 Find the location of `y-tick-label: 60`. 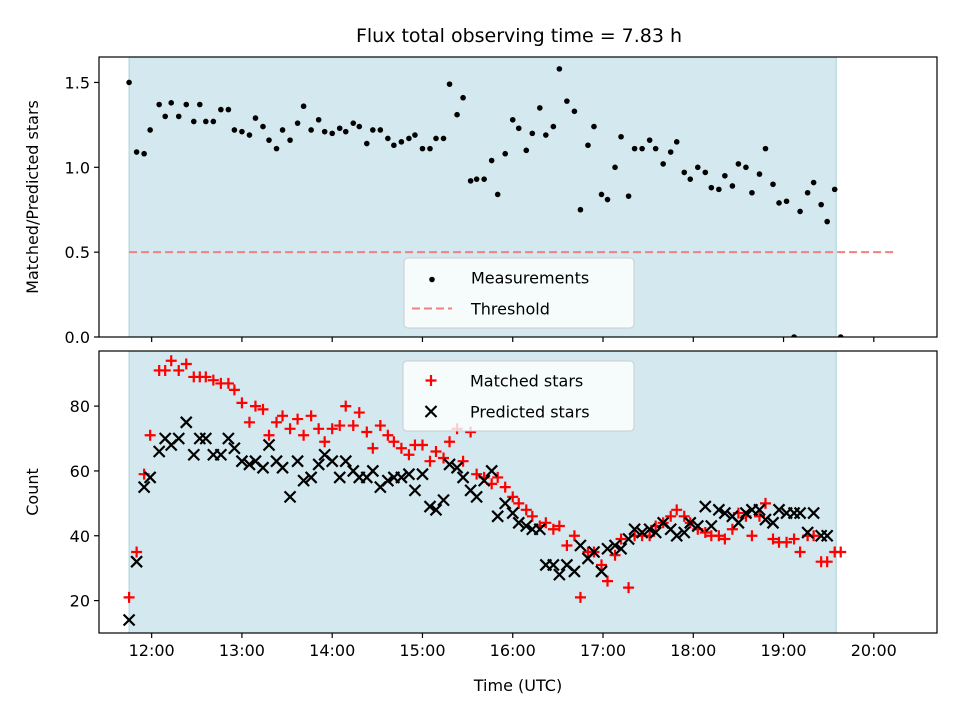

y-tick-label: 60 is located at coordinates (80, 471).